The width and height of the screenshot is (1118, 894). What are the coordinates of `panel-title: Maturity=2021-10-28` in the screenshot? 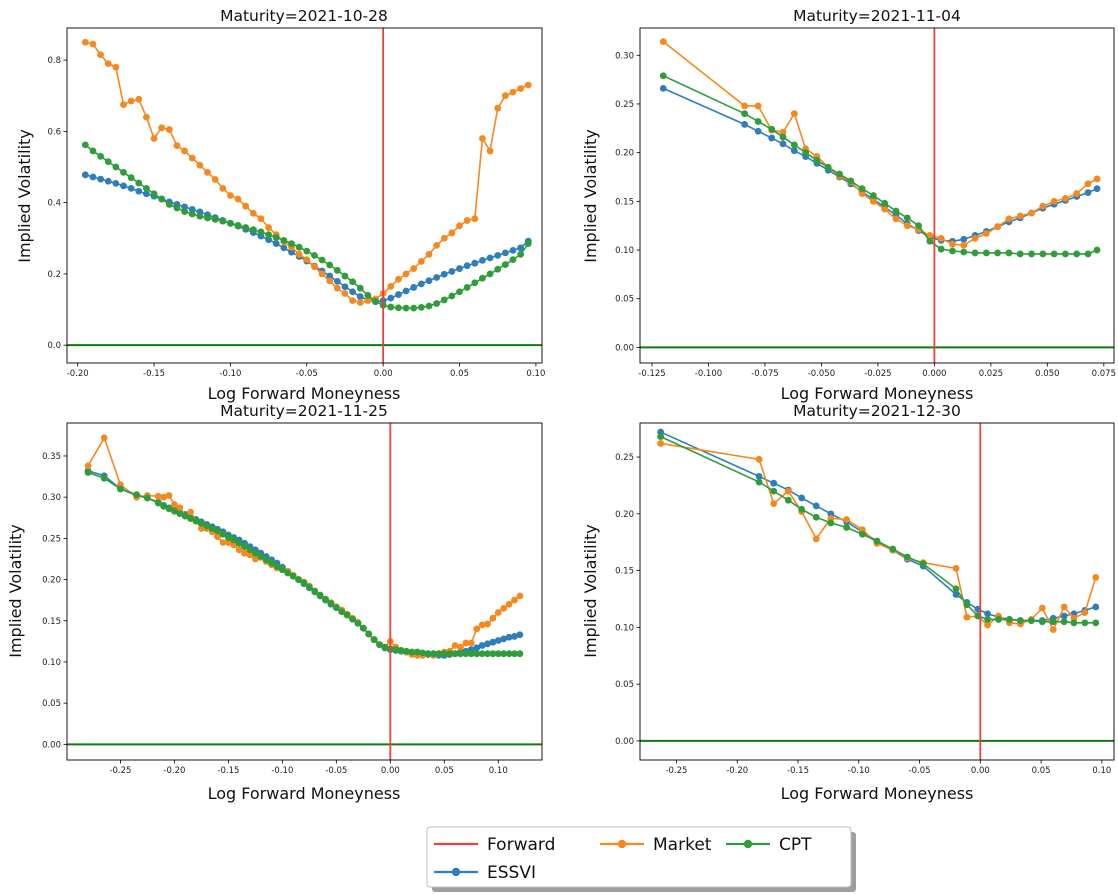 It's located at (304, 16).